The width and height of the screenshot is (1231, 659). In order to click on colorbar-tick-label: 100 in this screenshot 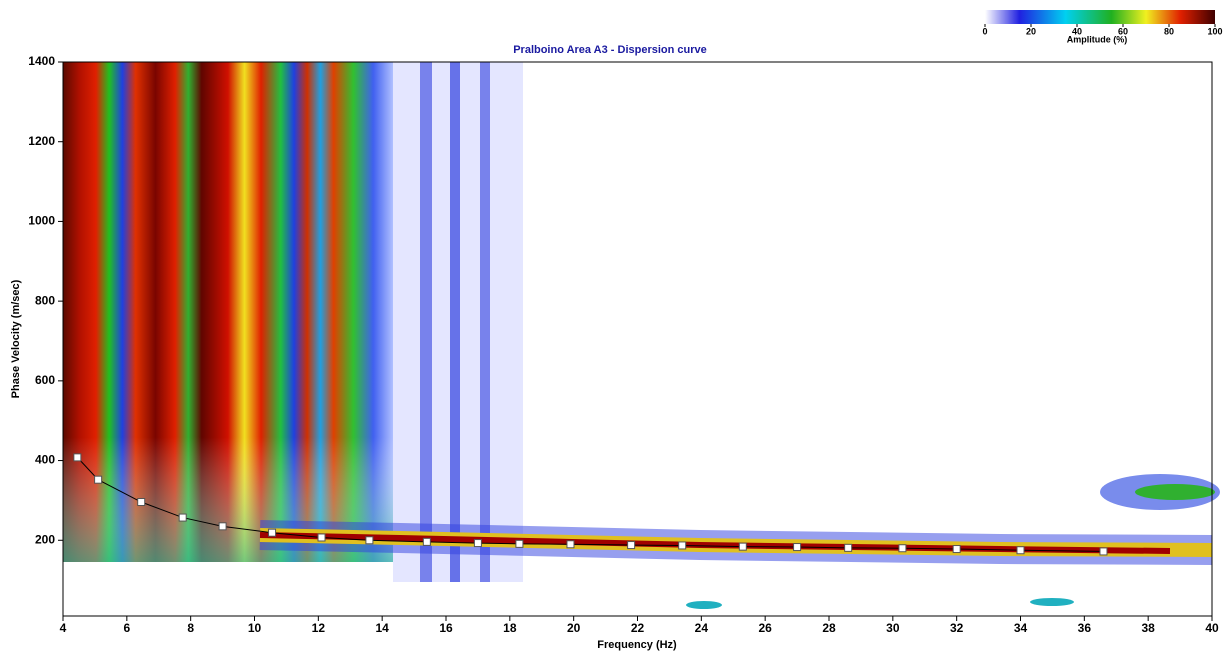, I will do `click(1214, 31)`.